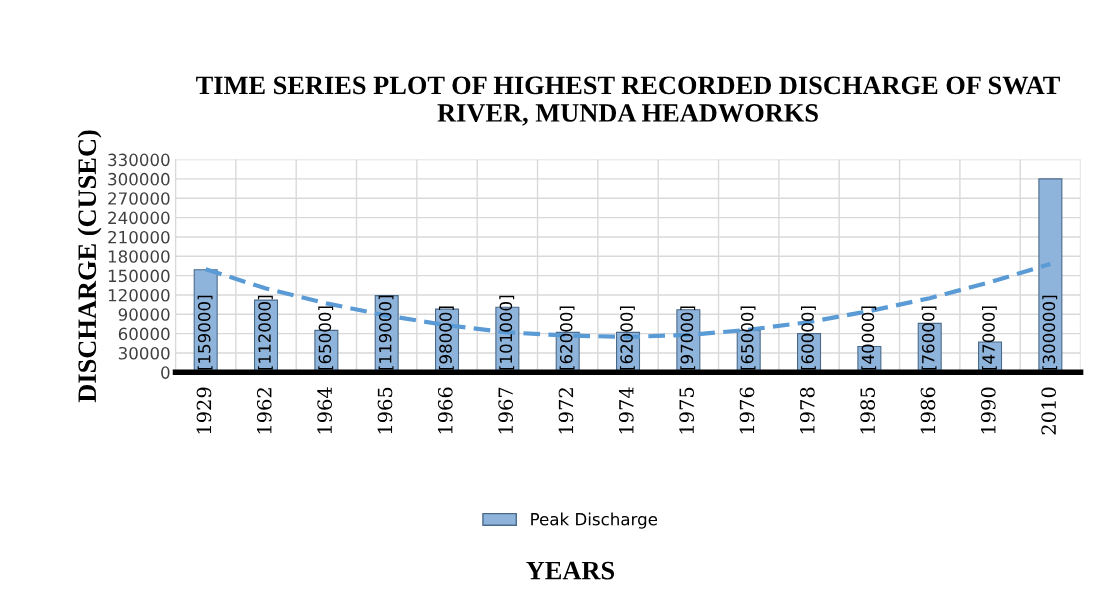 The height and width of the screenshot is (591, 1097). What do you see at coordinates (1050, 332) in the screenshot?
I see `data-label: [300000]` at bounding box center [1050, 332].